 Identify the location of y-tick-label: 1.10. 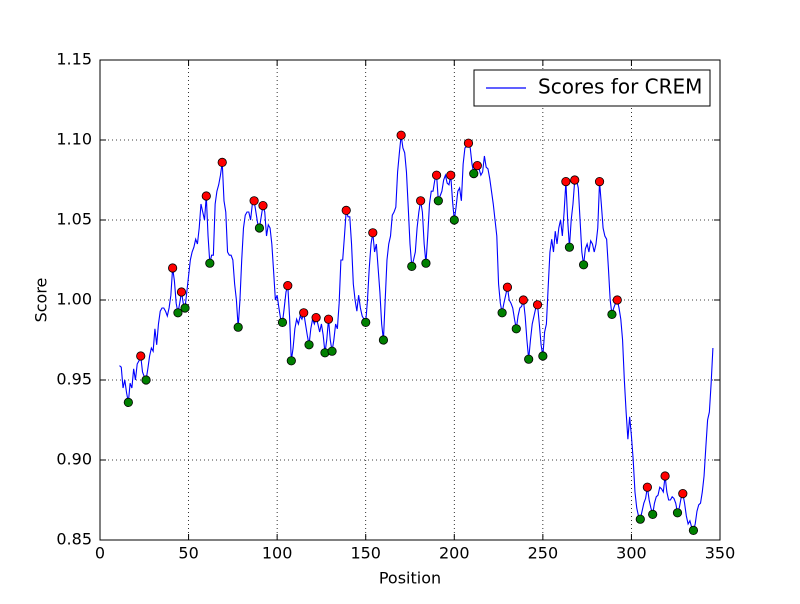
(74, 139).